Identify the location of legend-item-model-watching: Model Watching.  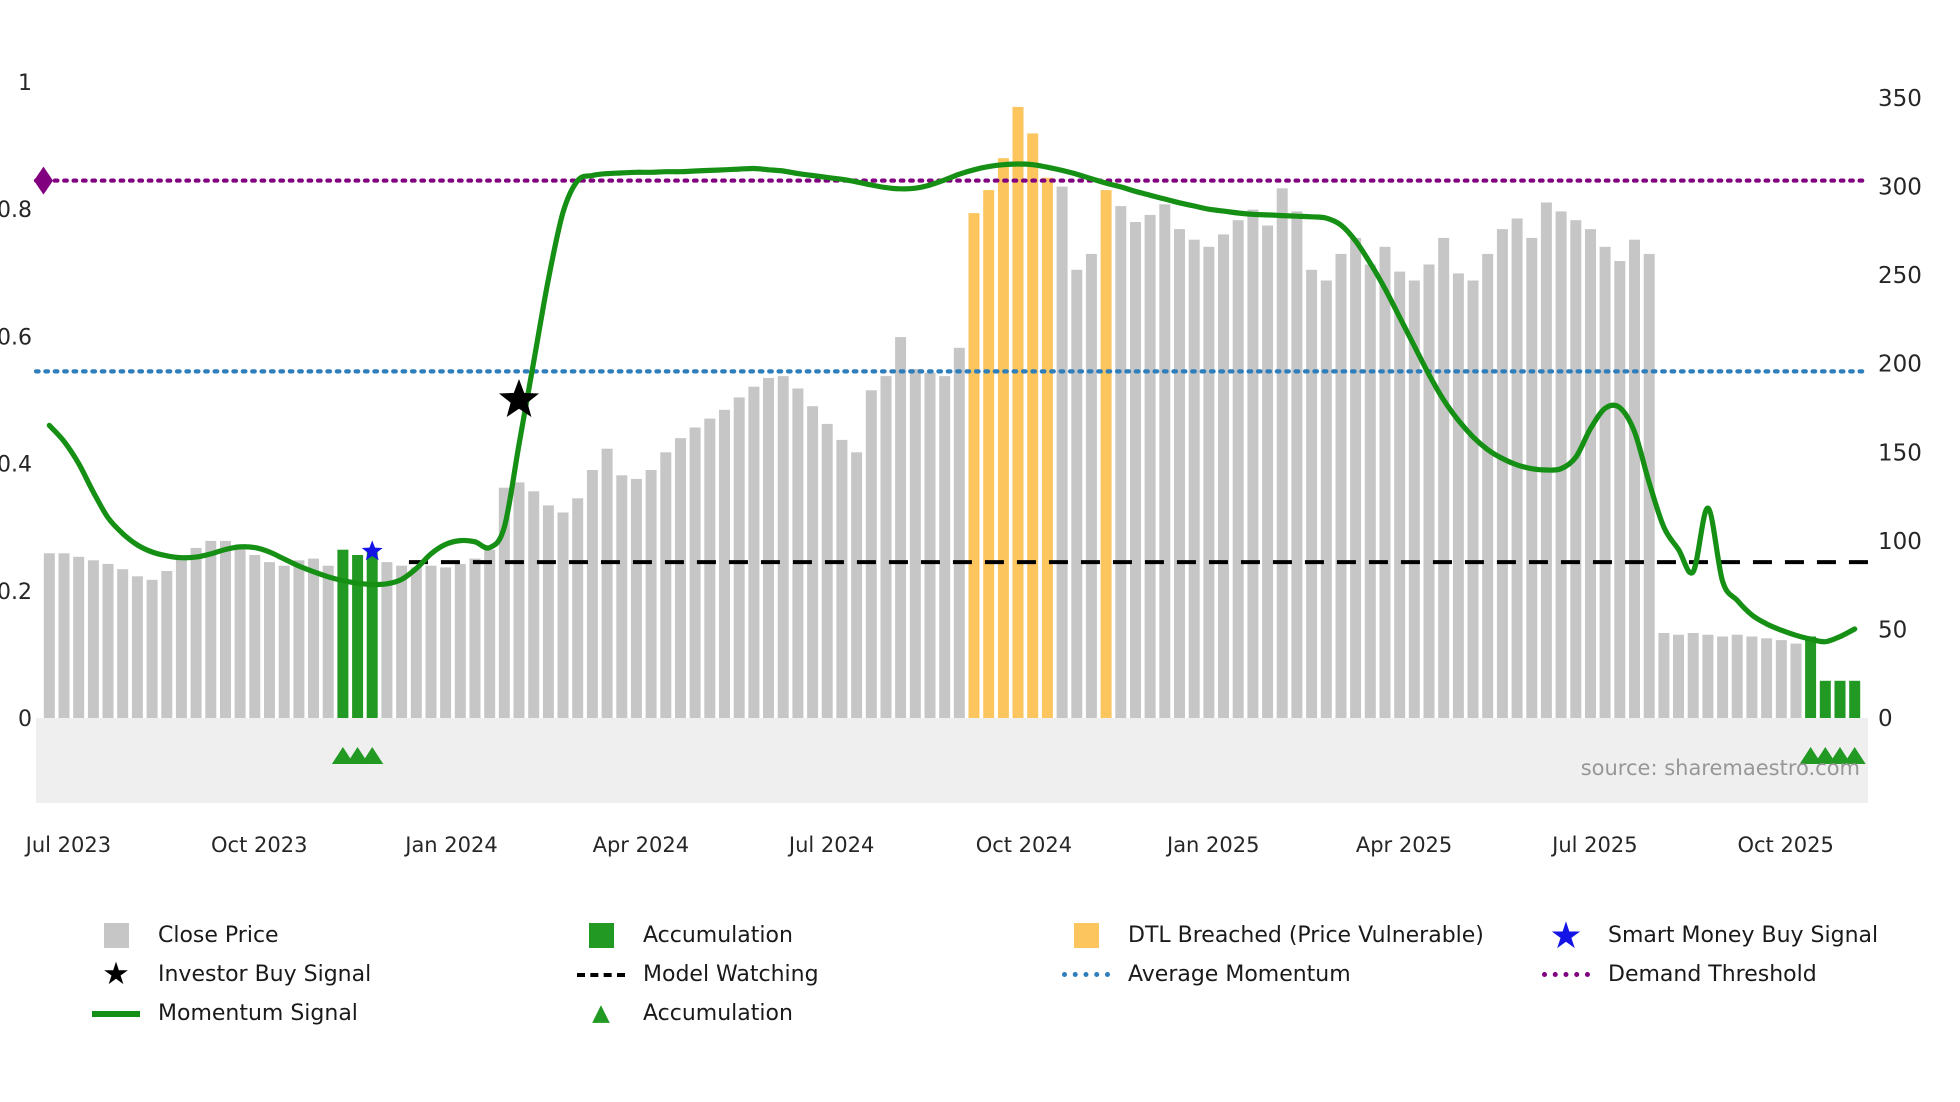
(697, 974).